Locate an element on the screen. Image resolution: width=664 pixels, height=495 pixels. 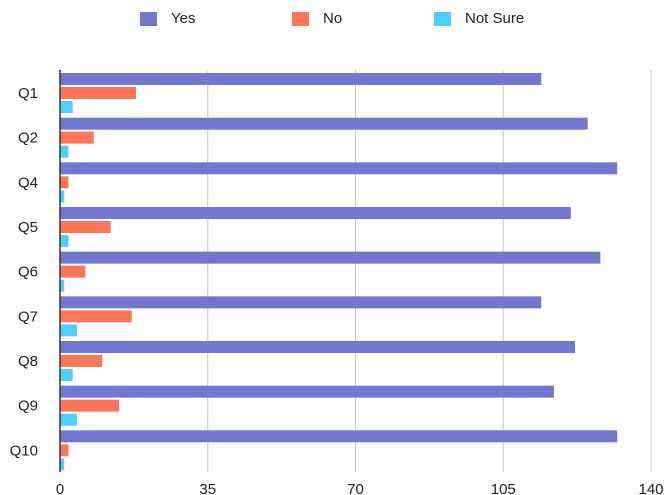
bar-q1-not-sure is located at coordinates (66, 107).